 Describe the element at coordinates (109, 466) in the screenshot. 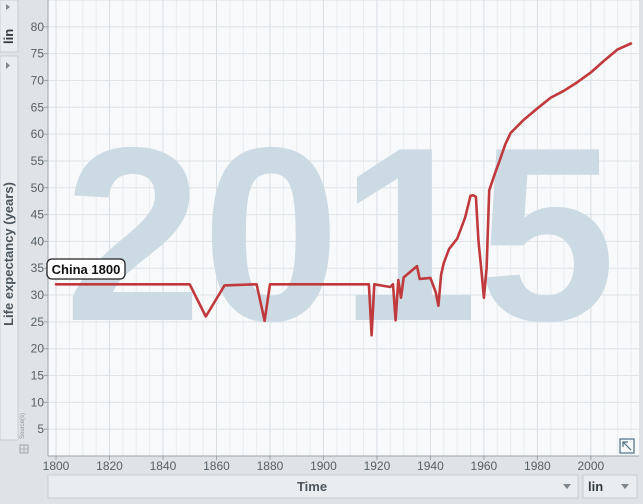

I see `x-tick-label: 1820` at that location.